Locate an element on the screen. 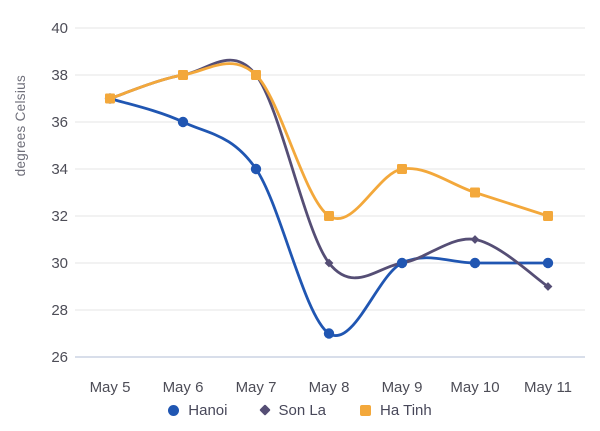  legend-item-ha-tinh: Ha Tinh is located at coordinates (396, 410).